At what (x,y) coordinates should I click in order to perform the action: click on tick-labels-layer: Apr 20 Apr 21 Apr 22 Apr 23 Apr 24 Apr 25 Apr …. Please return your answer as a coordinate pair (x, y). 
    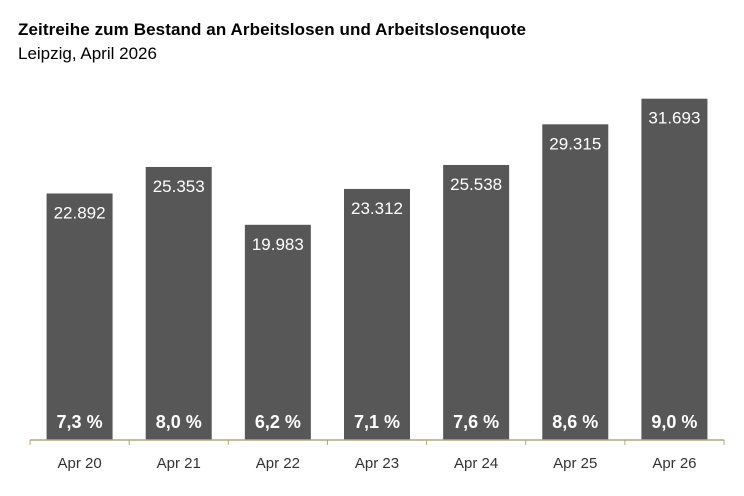
    Looking at the image, I should click on (376, 463).